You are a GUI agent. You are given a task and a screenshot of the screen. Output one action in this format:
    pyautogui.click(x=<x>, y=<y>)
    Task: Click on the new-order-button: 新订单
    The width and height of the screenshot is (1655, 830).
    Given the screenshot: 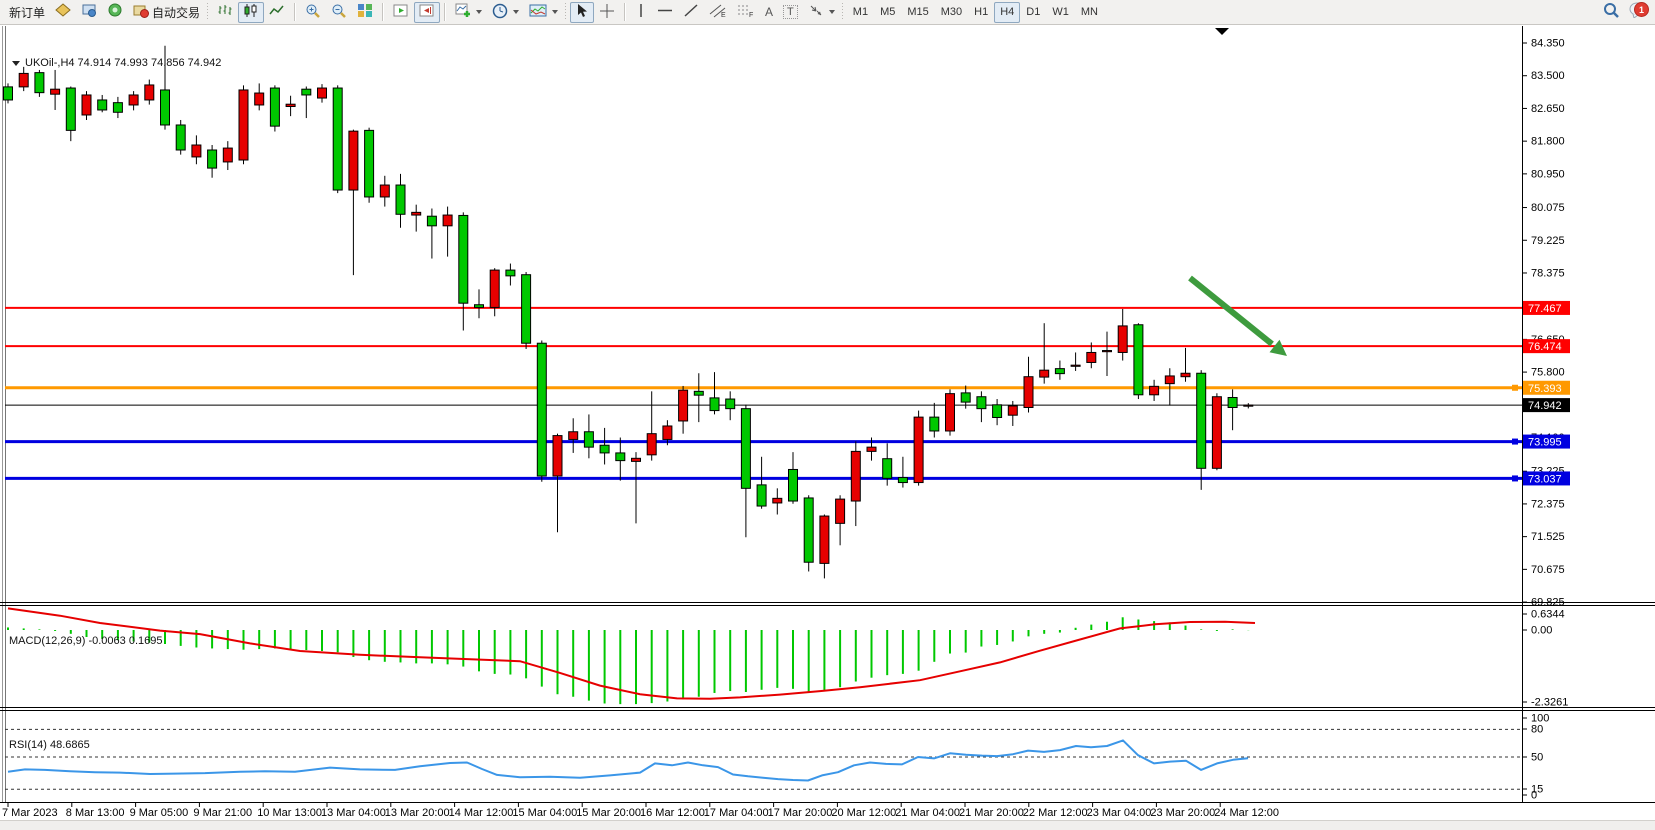 What is the action you would take?
    pyautogui.click(x=27, y=12)
    